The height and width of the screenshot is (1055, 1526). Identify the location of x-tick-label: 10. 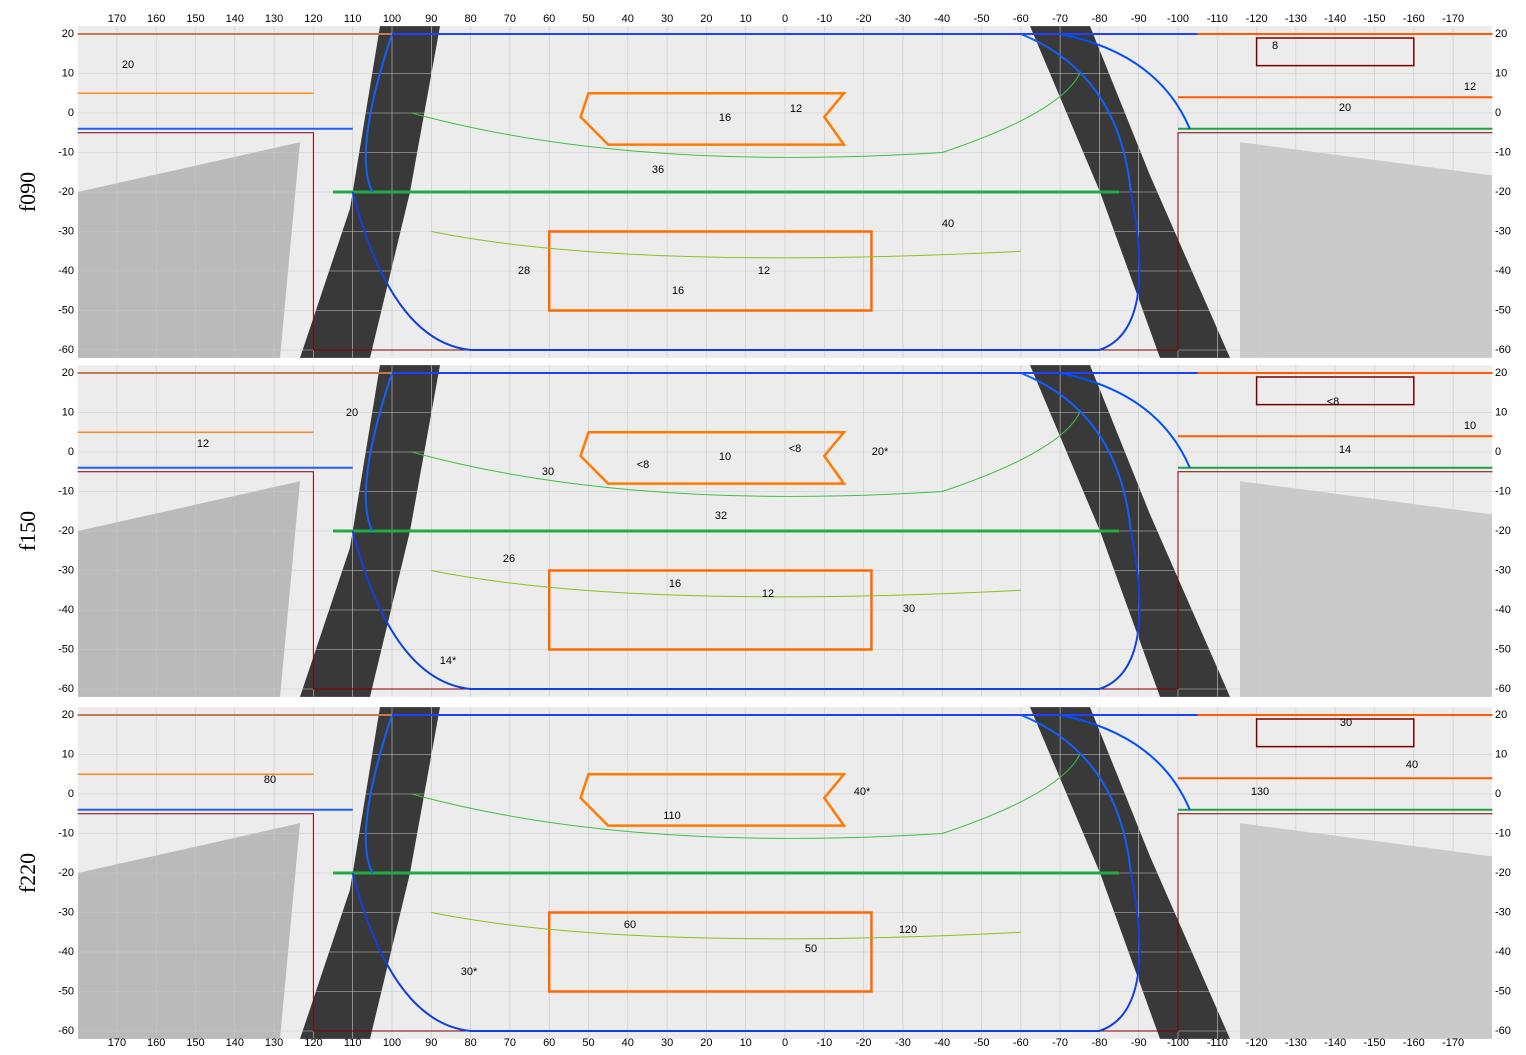
(746, 1043).